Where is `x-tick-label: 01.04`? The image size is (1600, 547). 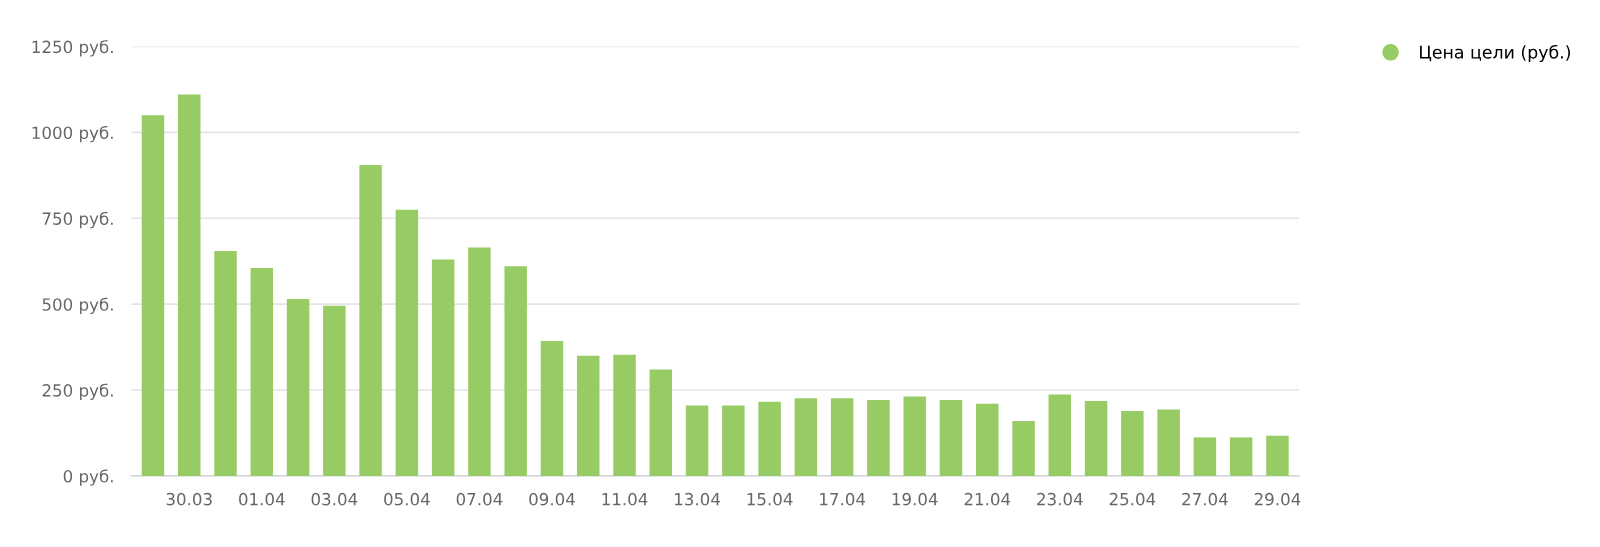 x-tick-label: 01.04 is located at coordinates (262, 499).